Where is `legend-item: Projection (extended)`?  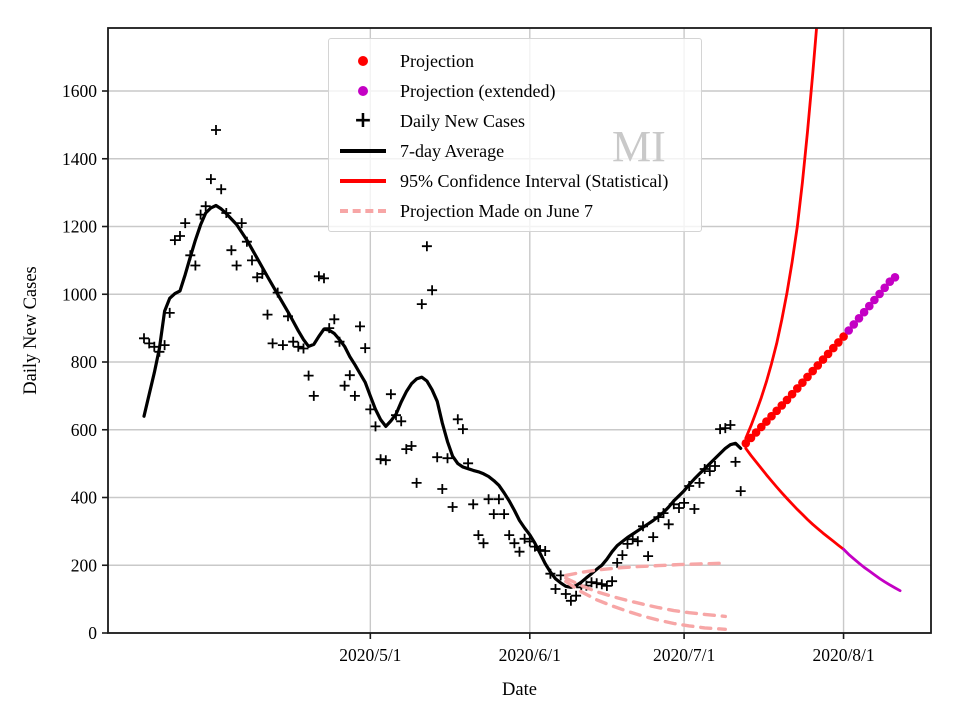 legend-item: Projection (extended) is located at coordinates (511, 91).